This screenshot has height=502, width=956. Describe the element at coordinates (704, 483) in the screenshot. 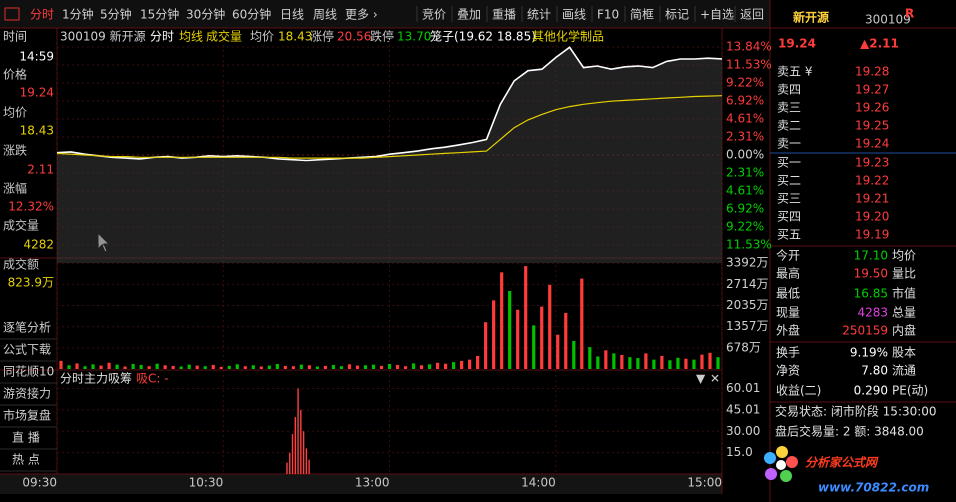

I see `x-tick-label: 15:00` at that location.